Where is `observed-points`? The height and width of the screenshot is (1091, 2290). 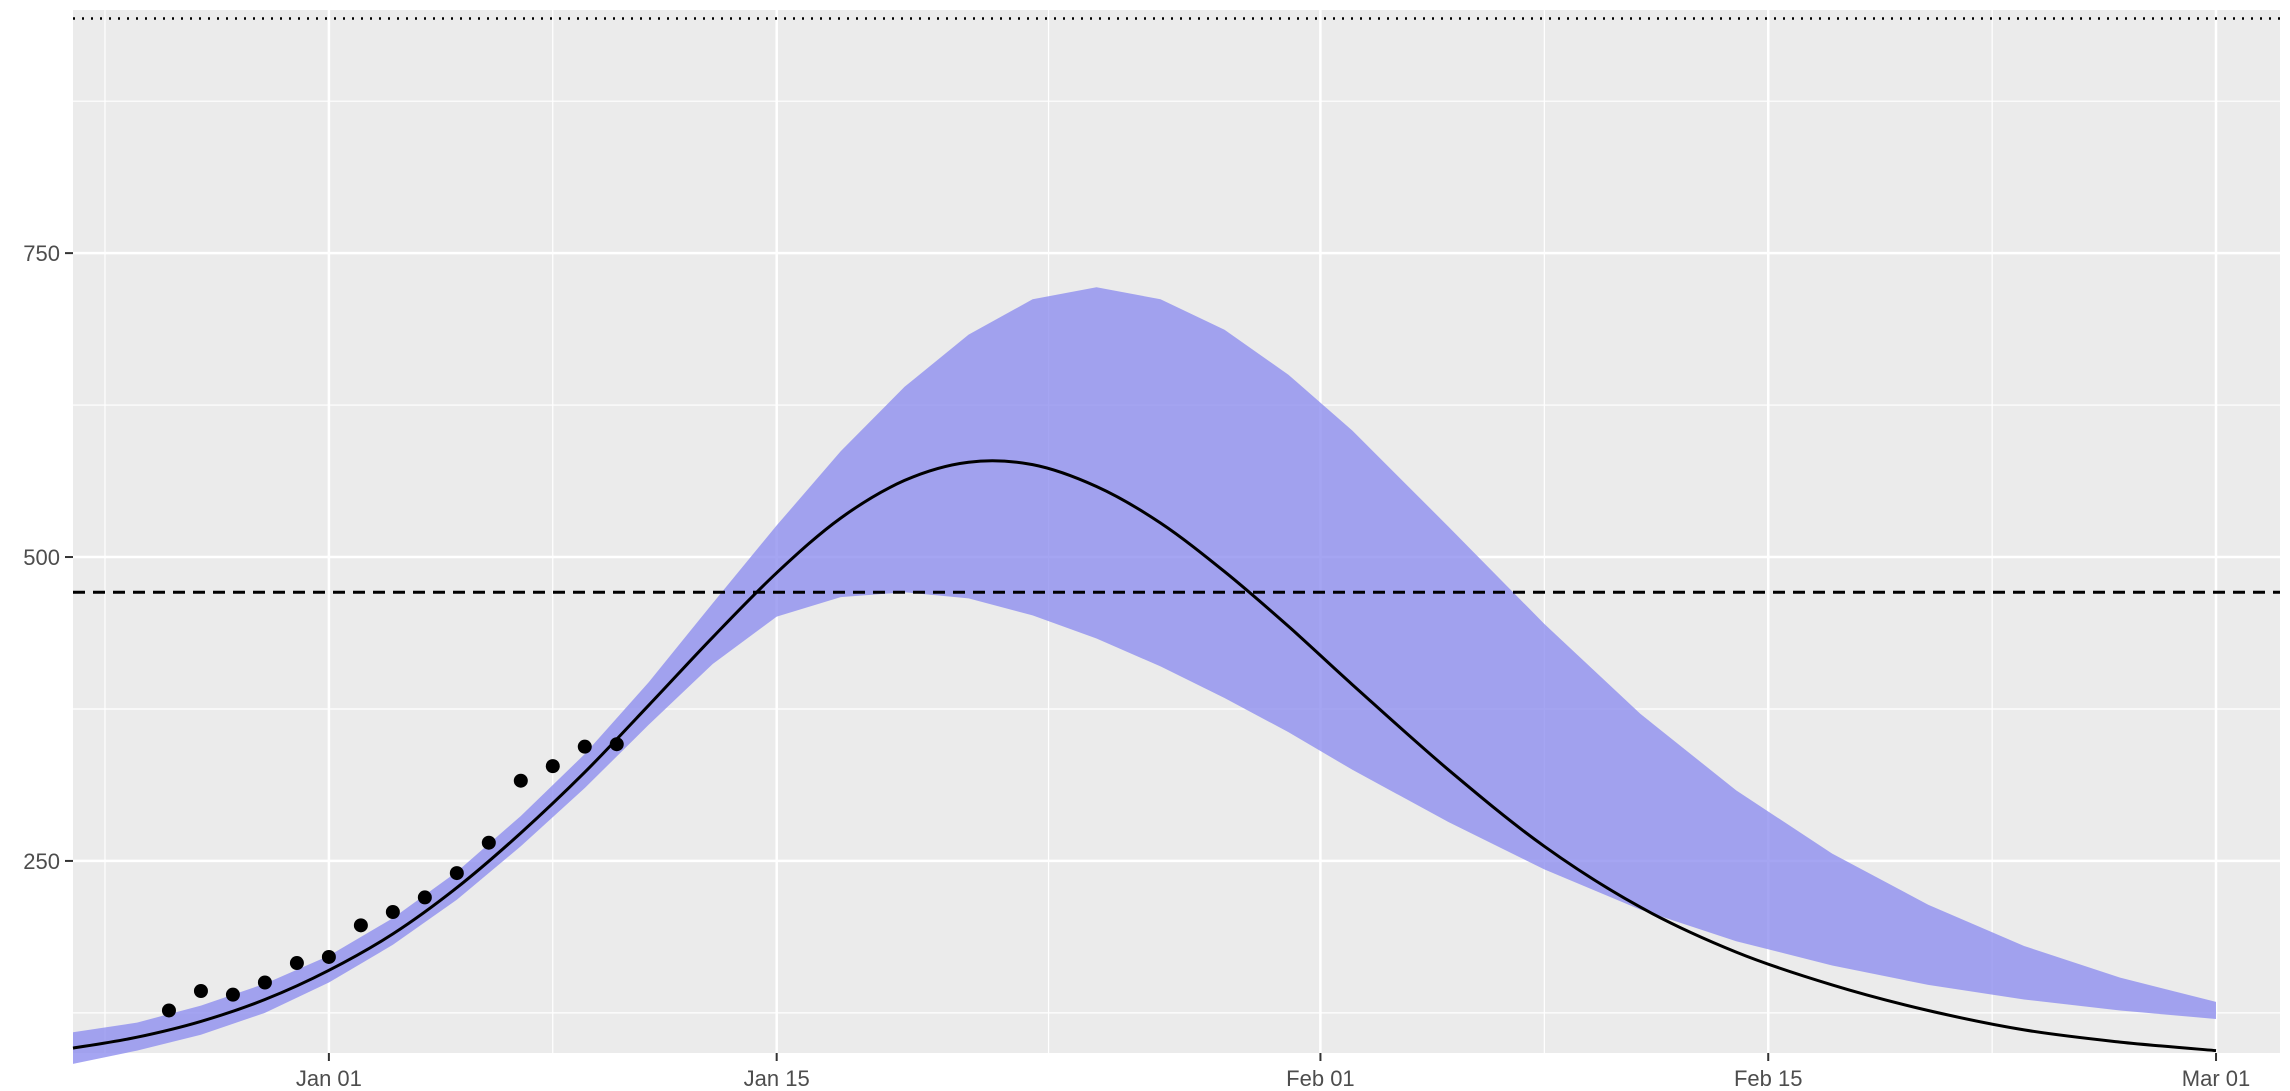
observed-points is located at coordinates (392, 877).